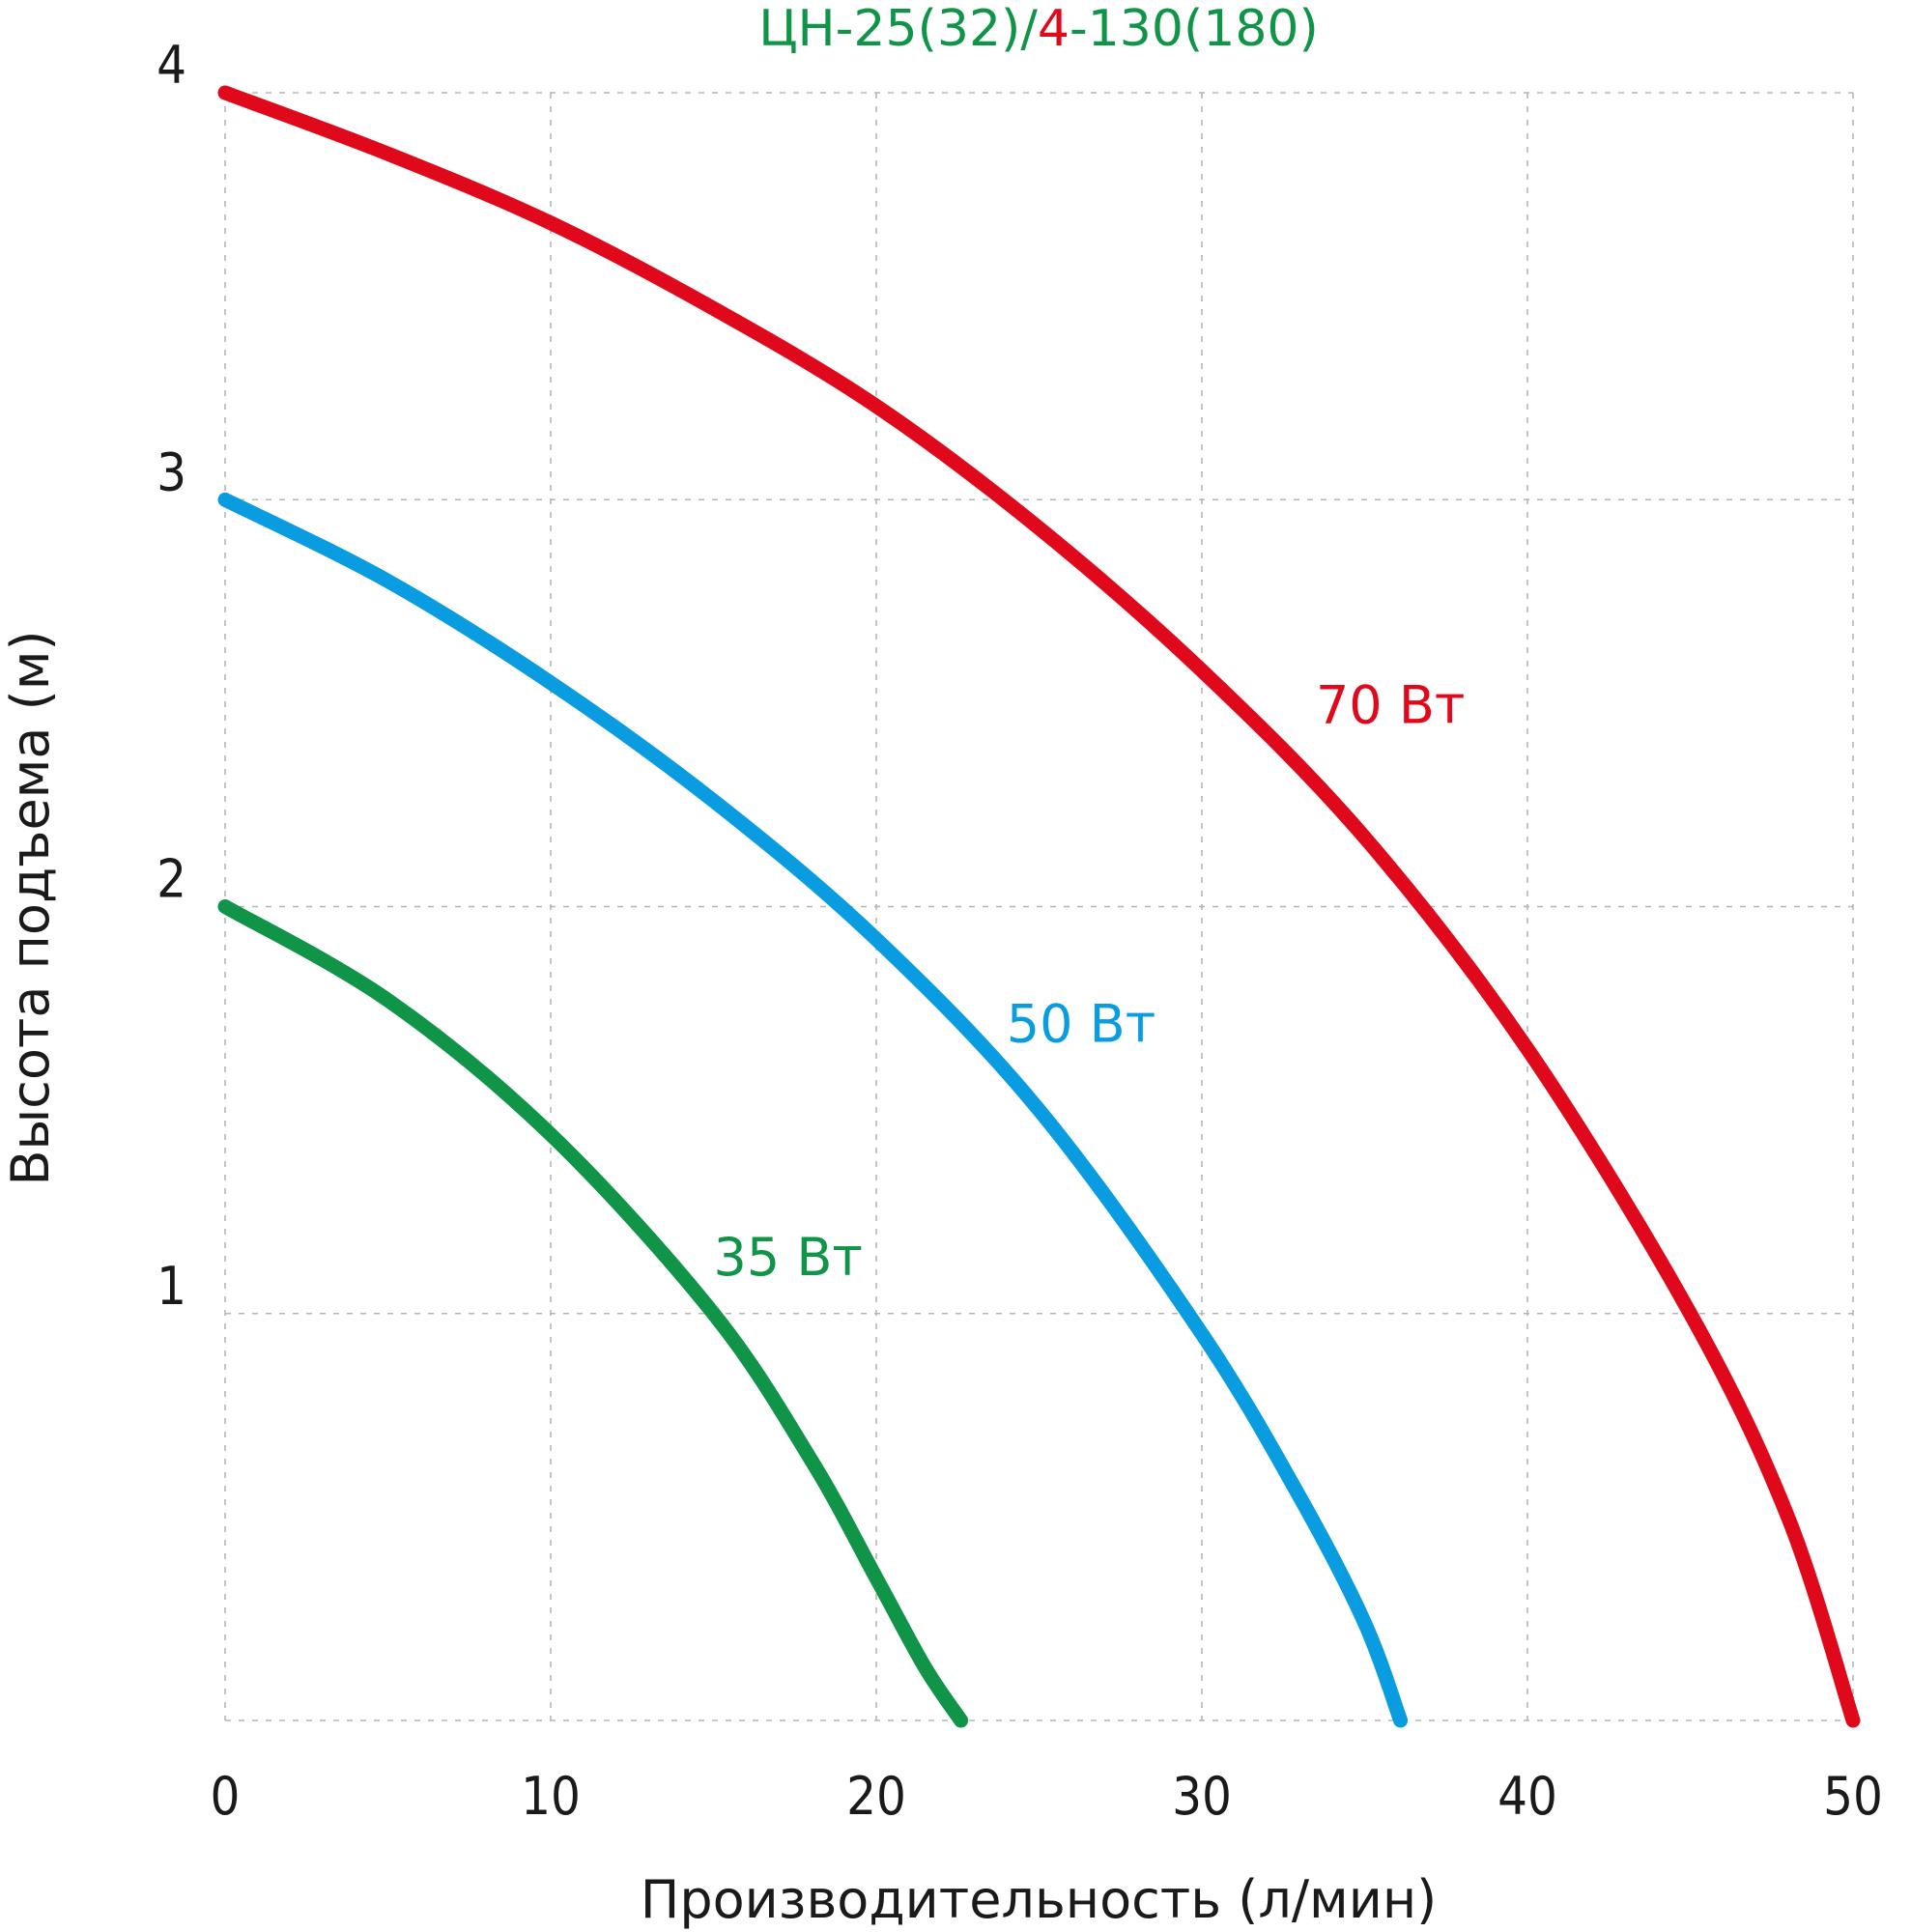 This screenshot has height=1932, width=1911. What do you see at coordinates (1047, 1796) in the screenshot?
I see `x-tick-labels: 0 10 20 30 40 50` at bounding box center [1047, 1796].